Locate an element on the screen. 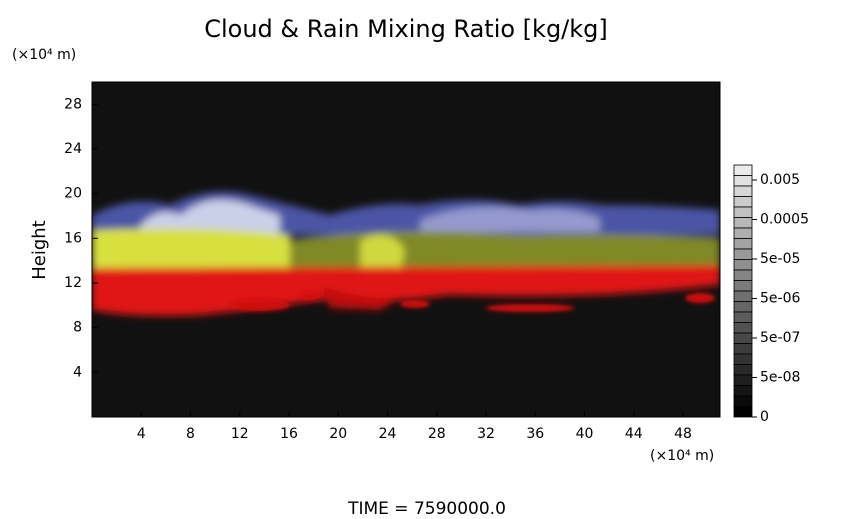 The height and width of the screenshot is (519, 854). x-tick-label: 16 is located at coordinates (289, 434).